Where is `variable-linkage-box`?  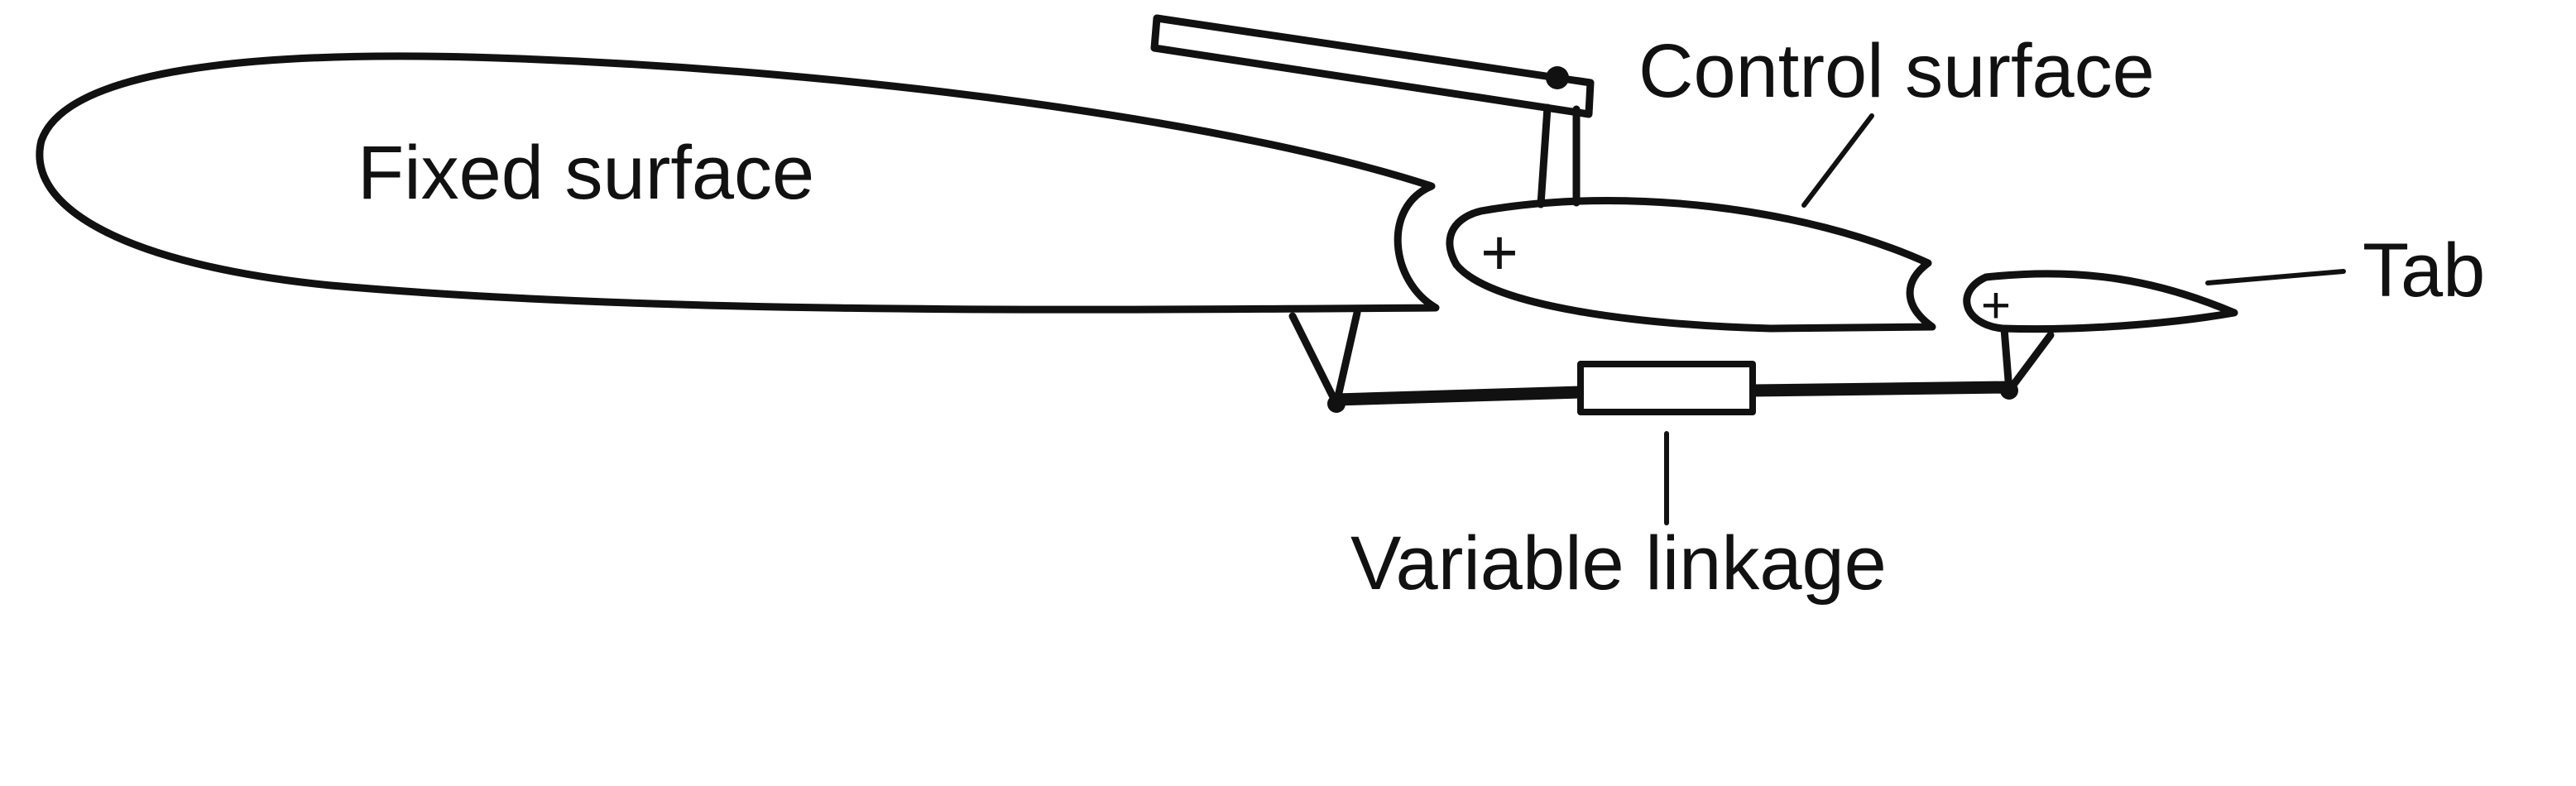 variable-linkage-box is located at coordinates (1667, 388).